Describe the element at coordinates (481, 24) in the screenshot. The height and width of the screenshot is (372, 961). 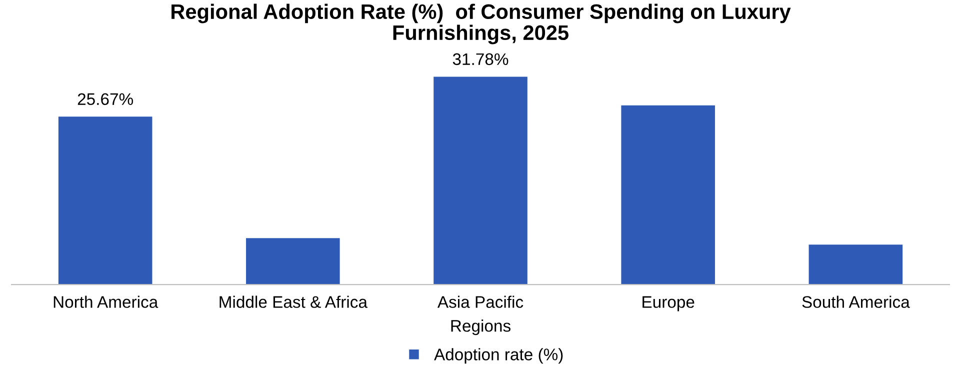
I see `chart-title: Regional Adoption Rate (%) of Consumer Spending on Luxury Furnishings, 2025` at that location.